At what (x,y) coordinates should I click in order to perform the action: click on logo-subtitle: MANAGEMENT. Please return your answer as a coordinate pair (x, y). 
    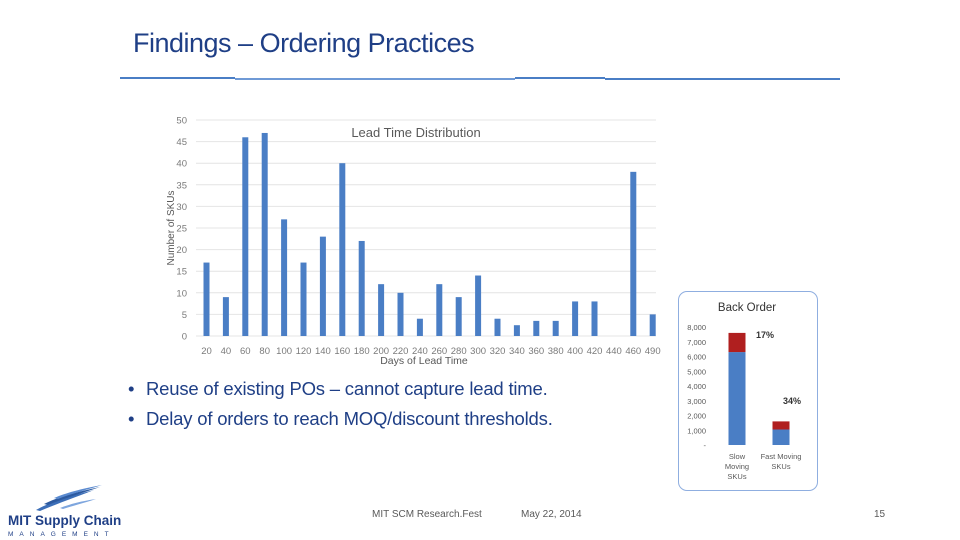
    Looking at the image, I should click on (61, 534).